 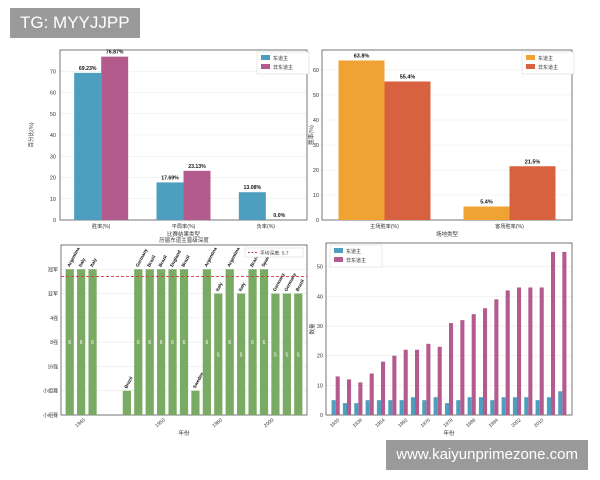 What do you see at coordinates (53, 94) in the screenshot?
I see `y-tick-label: 60` at bounding box center [53, 94].